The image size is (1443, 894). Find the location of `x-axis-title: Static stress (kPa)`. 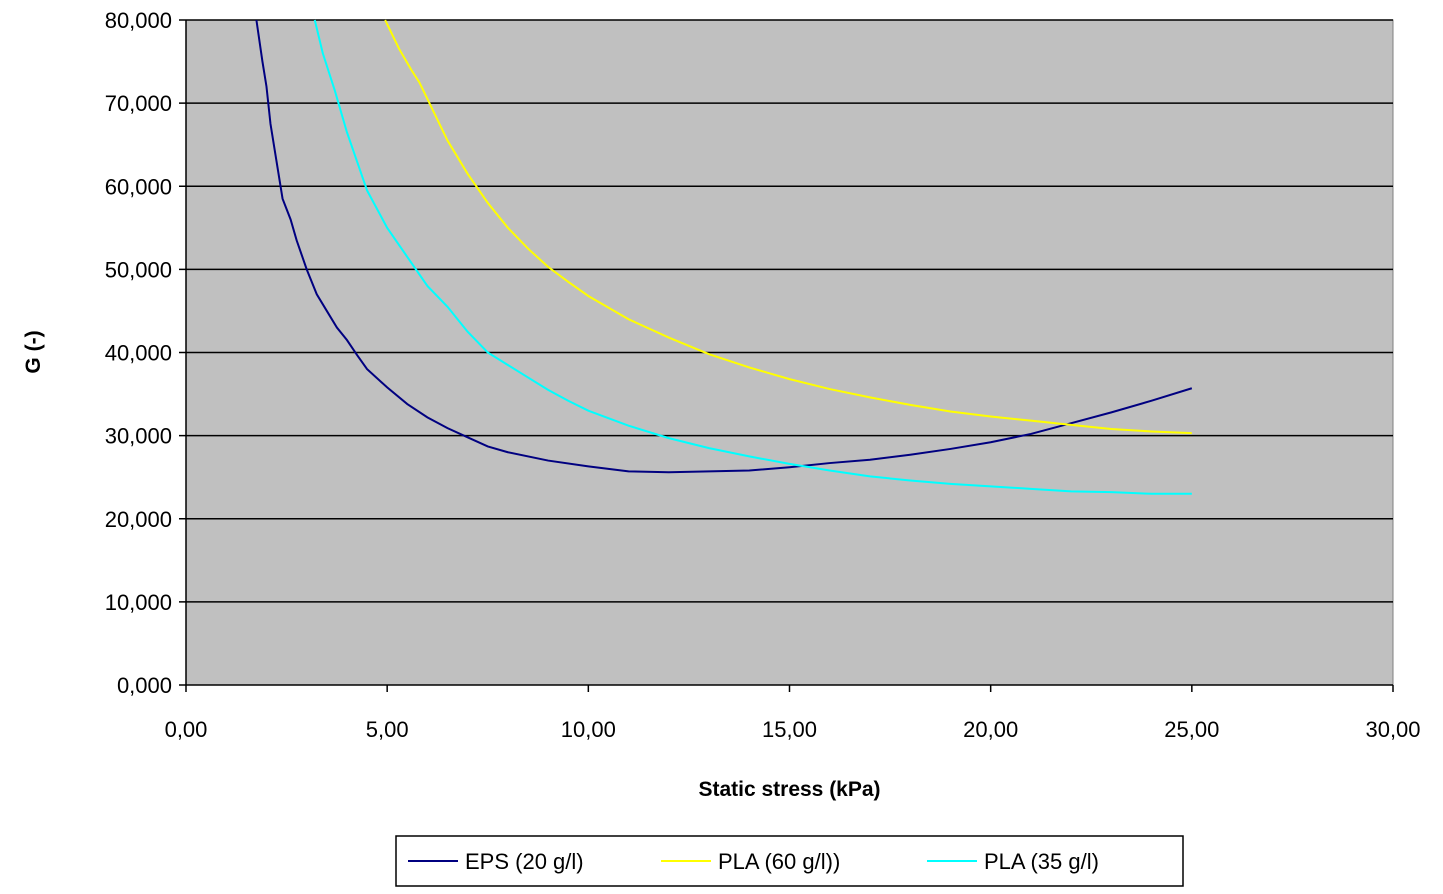

x-axis-title: Static stress (kPa) is located at coordinates (789, 789).